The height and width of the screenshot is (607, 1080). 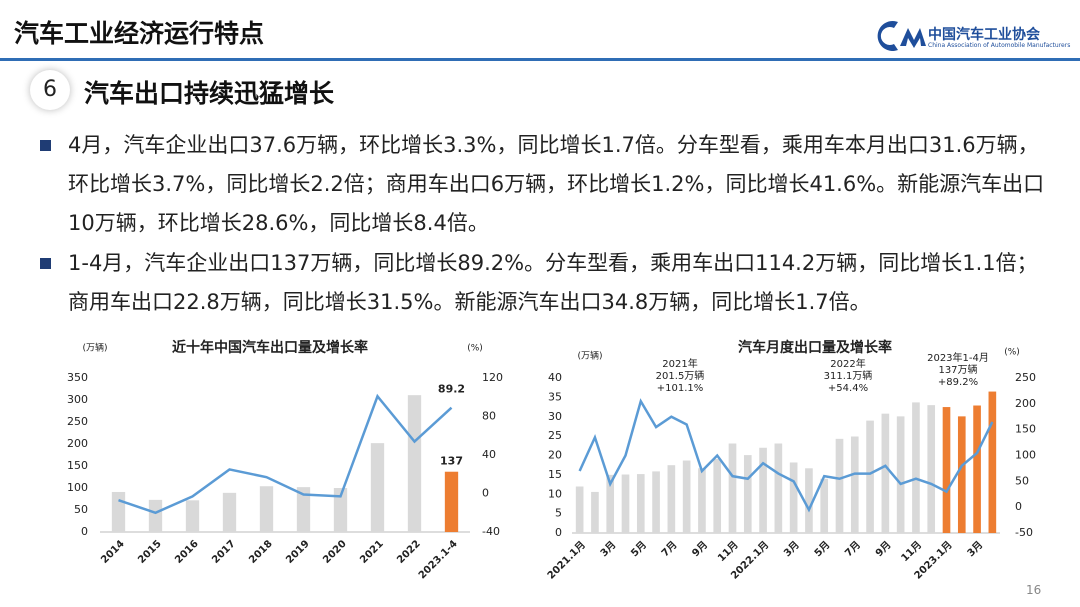 What do you see at coordinates (848, 375) in the screenshot?
I see `annotation: 311.1万辆` at bounding box center [848, 375].